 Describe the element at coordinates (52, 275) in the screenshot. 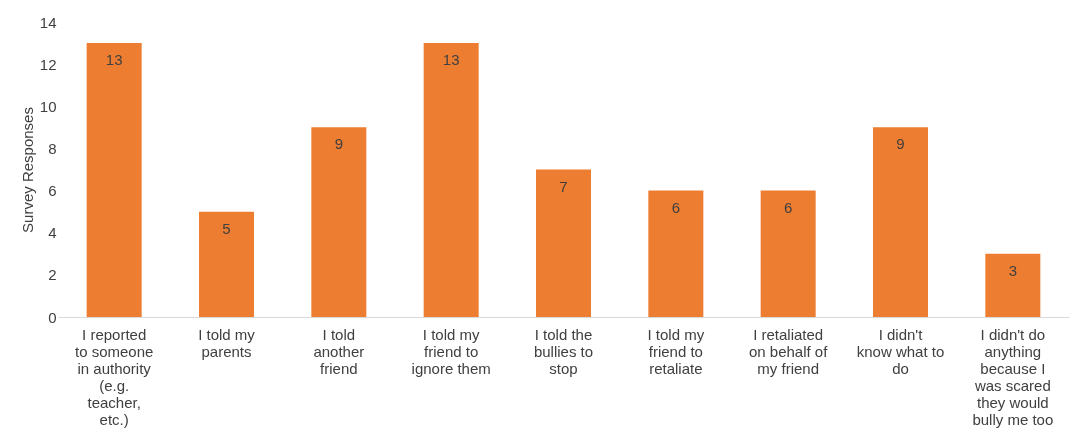

I see `y-tick-label: 2` at that location.